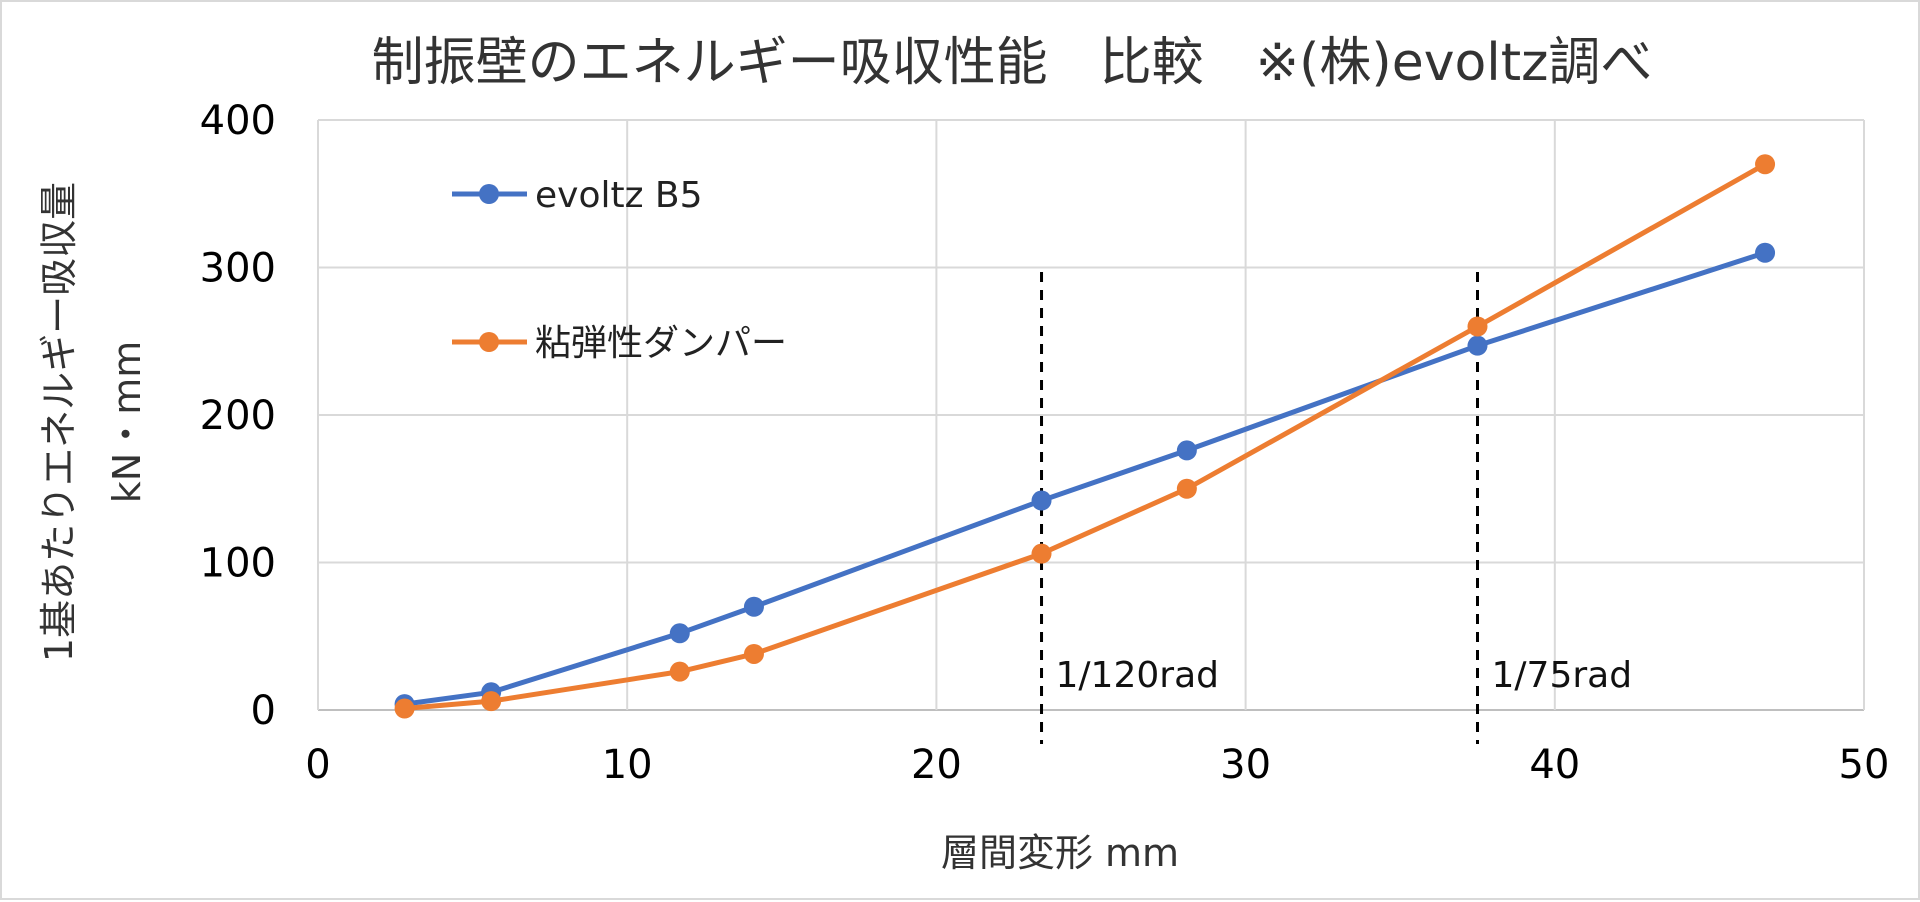 The width and height of the screenshot is (1920, 902). Describe the element at coordinates (238, 564) in the screenshot. I see `y-tick-label: 100` at that location.